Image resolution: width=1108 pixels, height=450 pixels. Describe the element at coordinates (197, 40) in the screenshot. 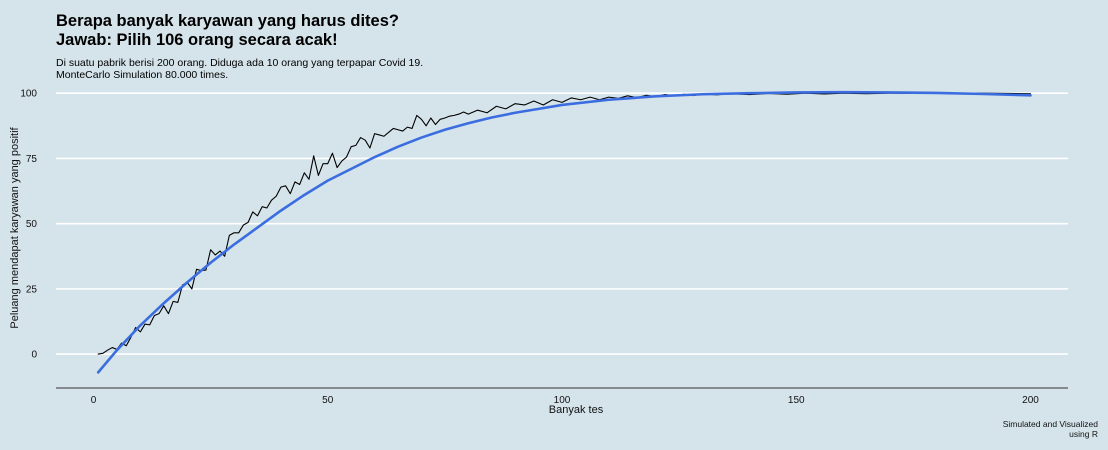

I see `chart-title-line2: Jawab: Pilih 106 orang secara acak!` at that location.